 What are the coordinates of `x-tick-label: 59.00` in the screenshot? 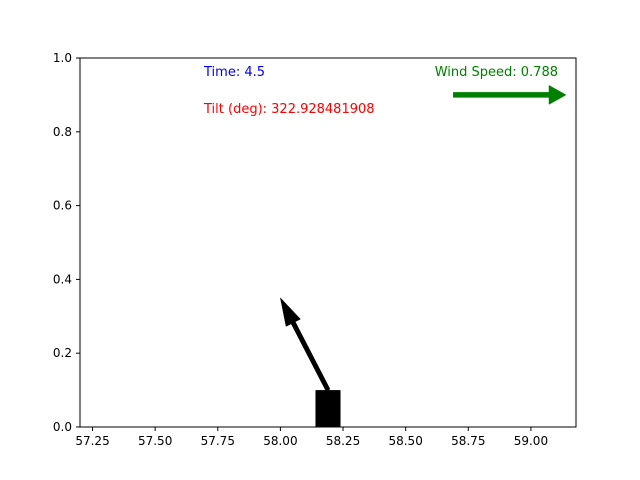 It's located at (531, 441).